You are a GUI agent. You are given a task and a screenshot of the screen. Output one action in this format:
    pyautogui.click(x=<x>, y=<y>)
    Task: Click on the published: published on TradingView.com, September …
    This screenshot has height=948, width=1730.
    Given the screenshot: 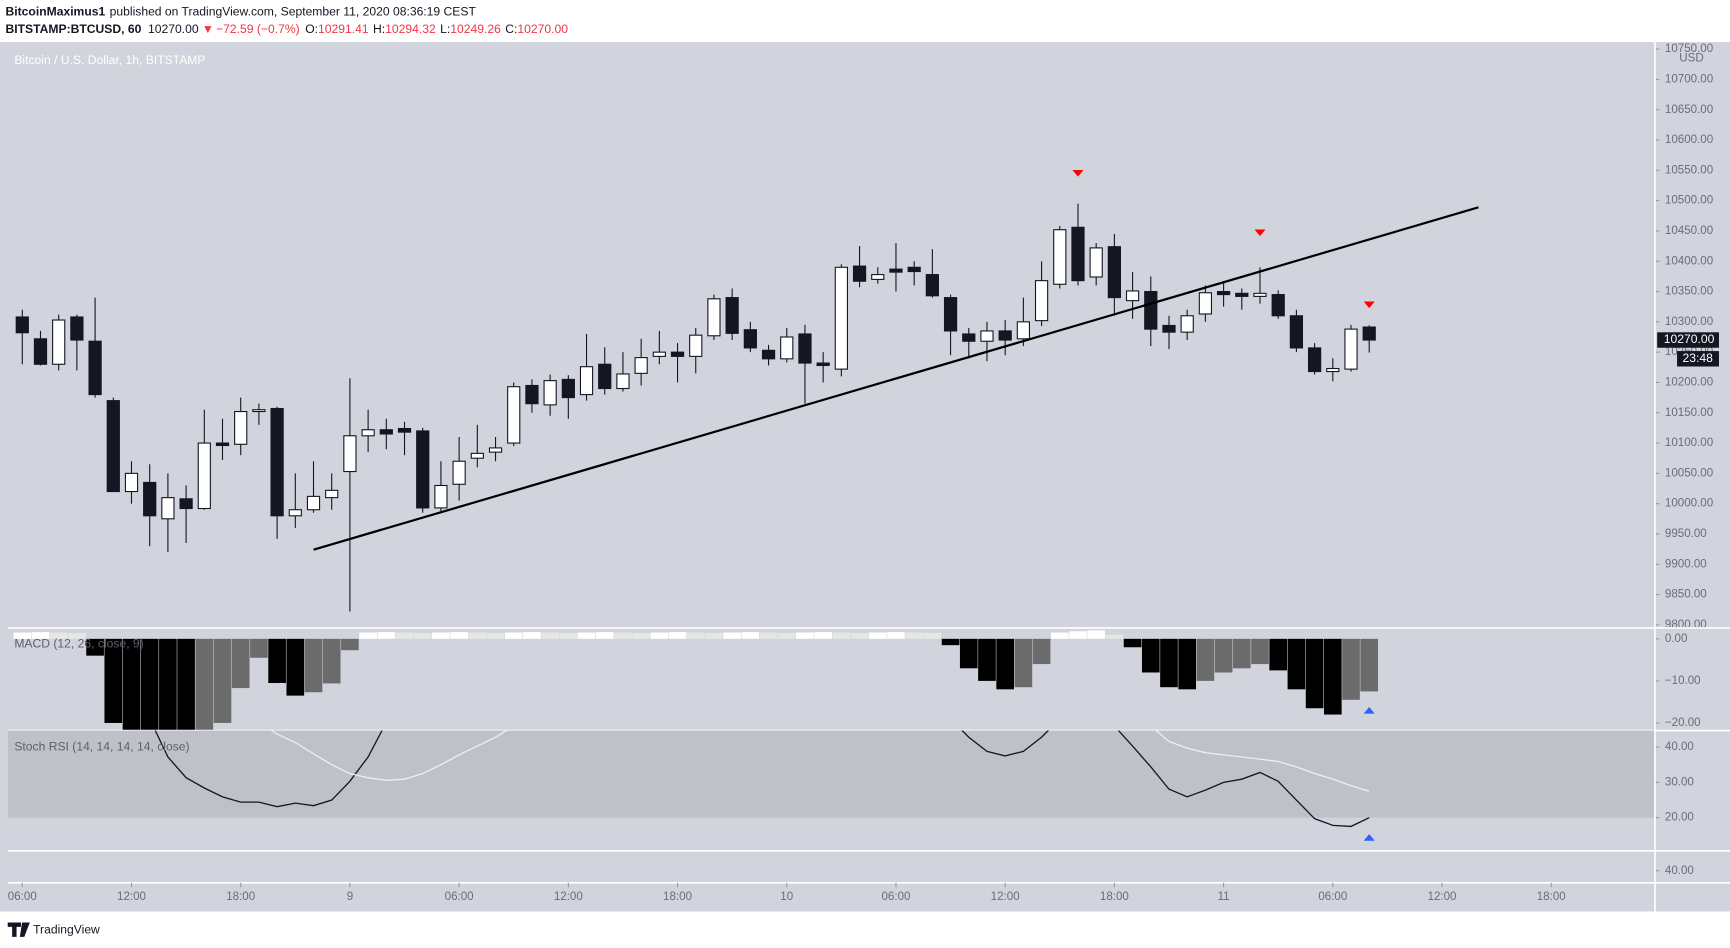 What is the action you would take?
    pyautogui.click(x=293, y=11)
    